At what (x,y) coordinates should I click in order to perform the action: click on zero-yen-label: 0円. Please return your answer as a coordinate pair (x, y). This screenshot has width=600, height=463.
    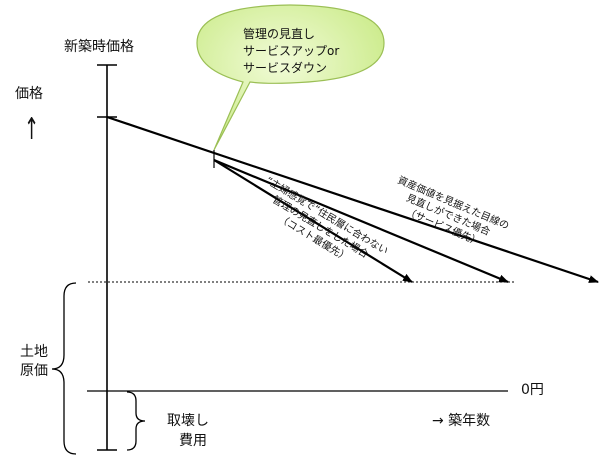
    Looking at the image, I should click on (532, 390).